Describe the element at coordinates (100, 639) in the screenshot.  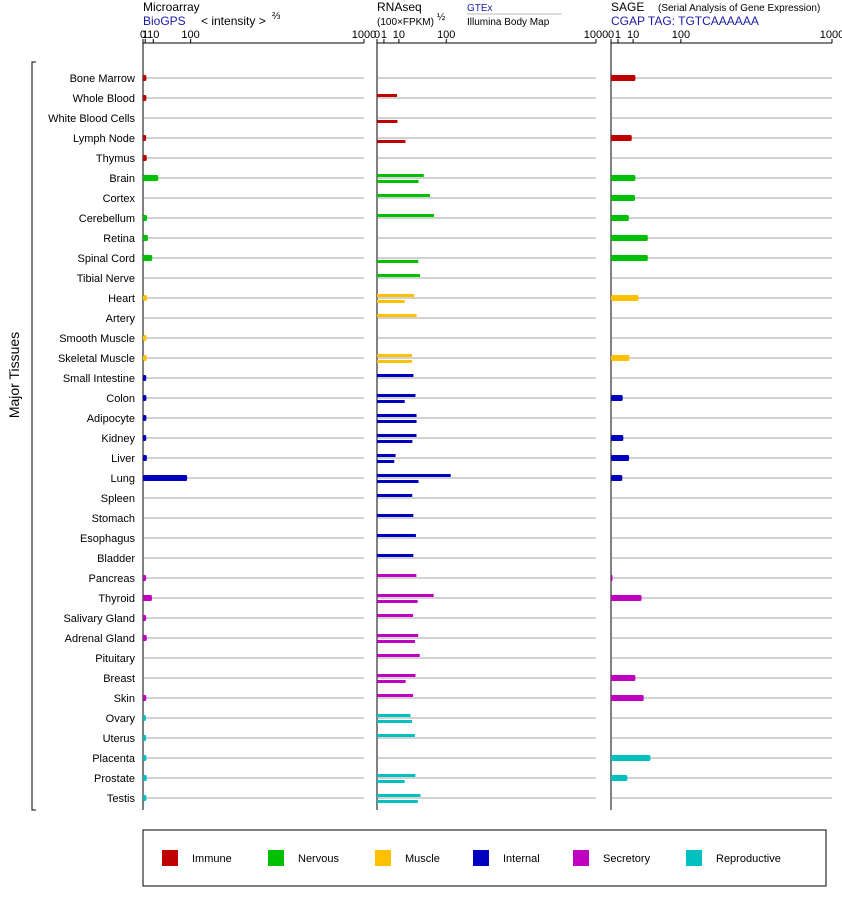
I see `row-label: Adrenal Gland` at that location.